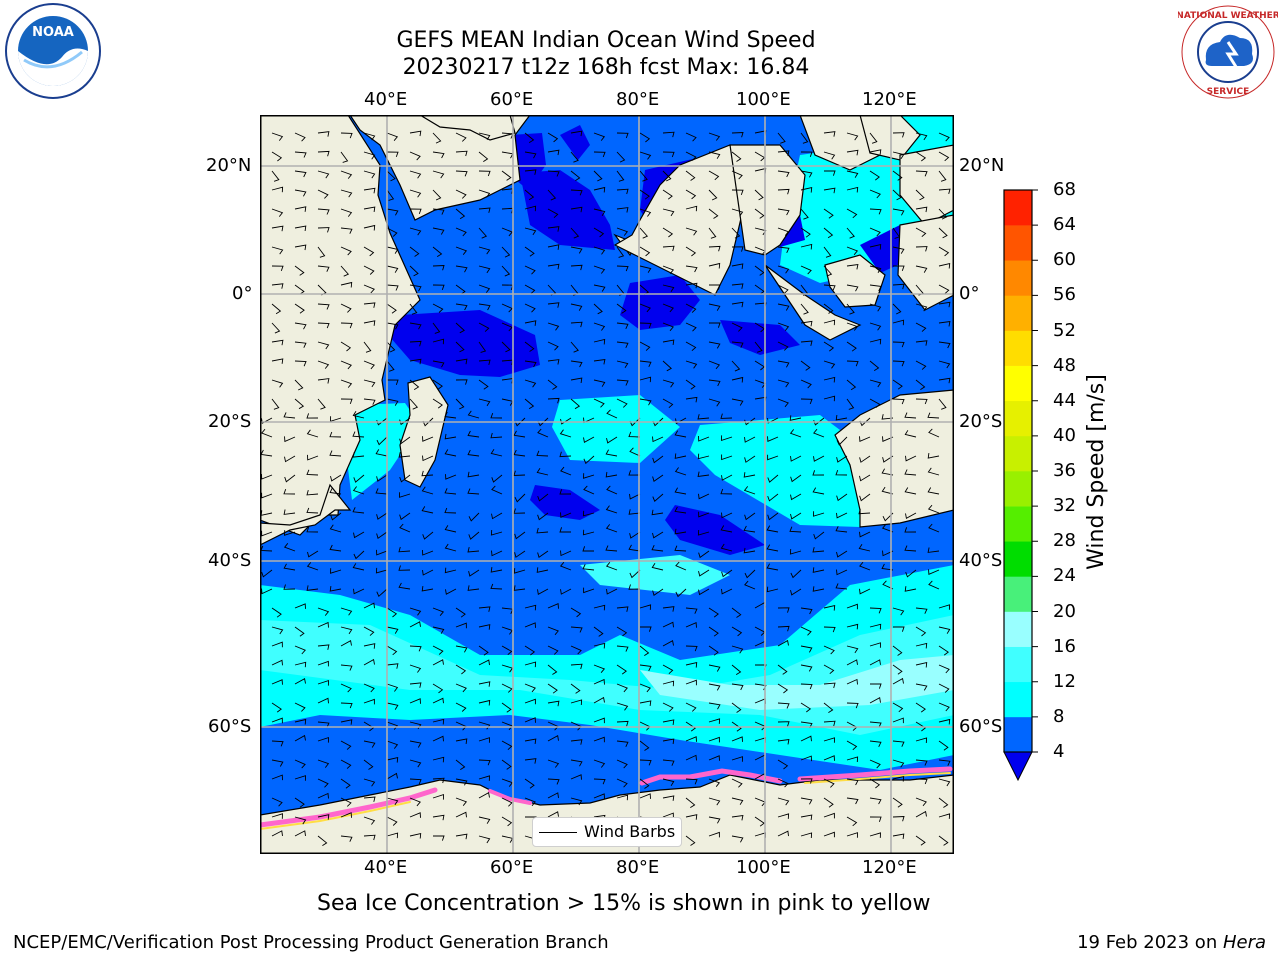 The height and width of the screenshot is (960, 1280). Describe the element at coordinates (1228, 52) in the screenshot. I see `nws-logo: NATIONAL WEATHER SERVICE` at that location.